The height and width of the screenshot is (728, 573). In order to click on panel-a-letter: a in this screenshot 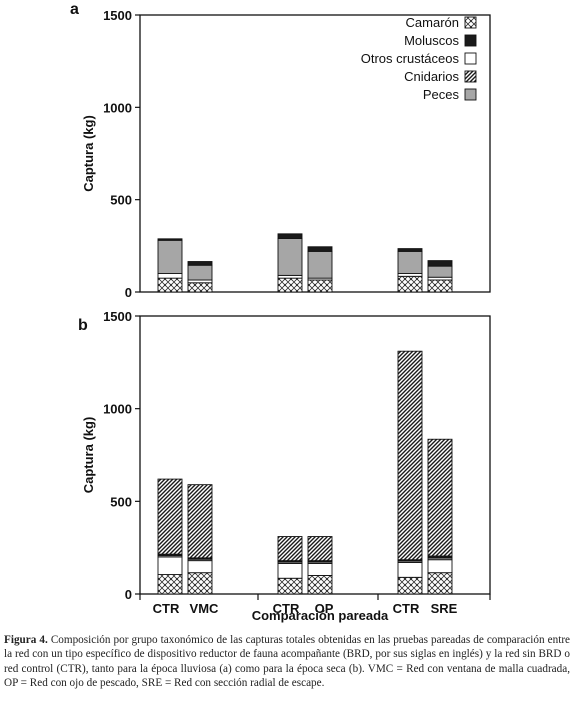, I will do `click(74, 9)`.